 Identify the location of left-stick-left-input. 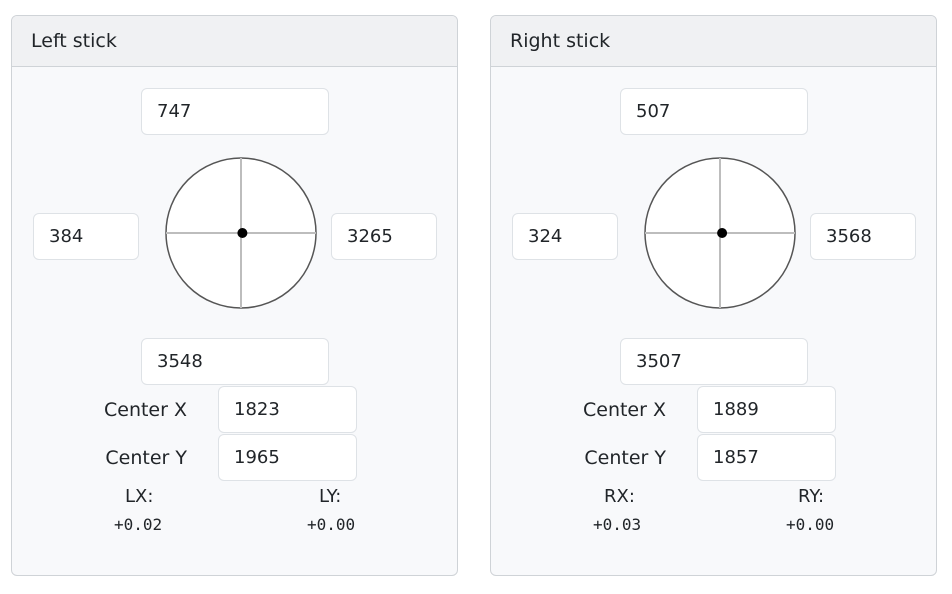
(86, 236).